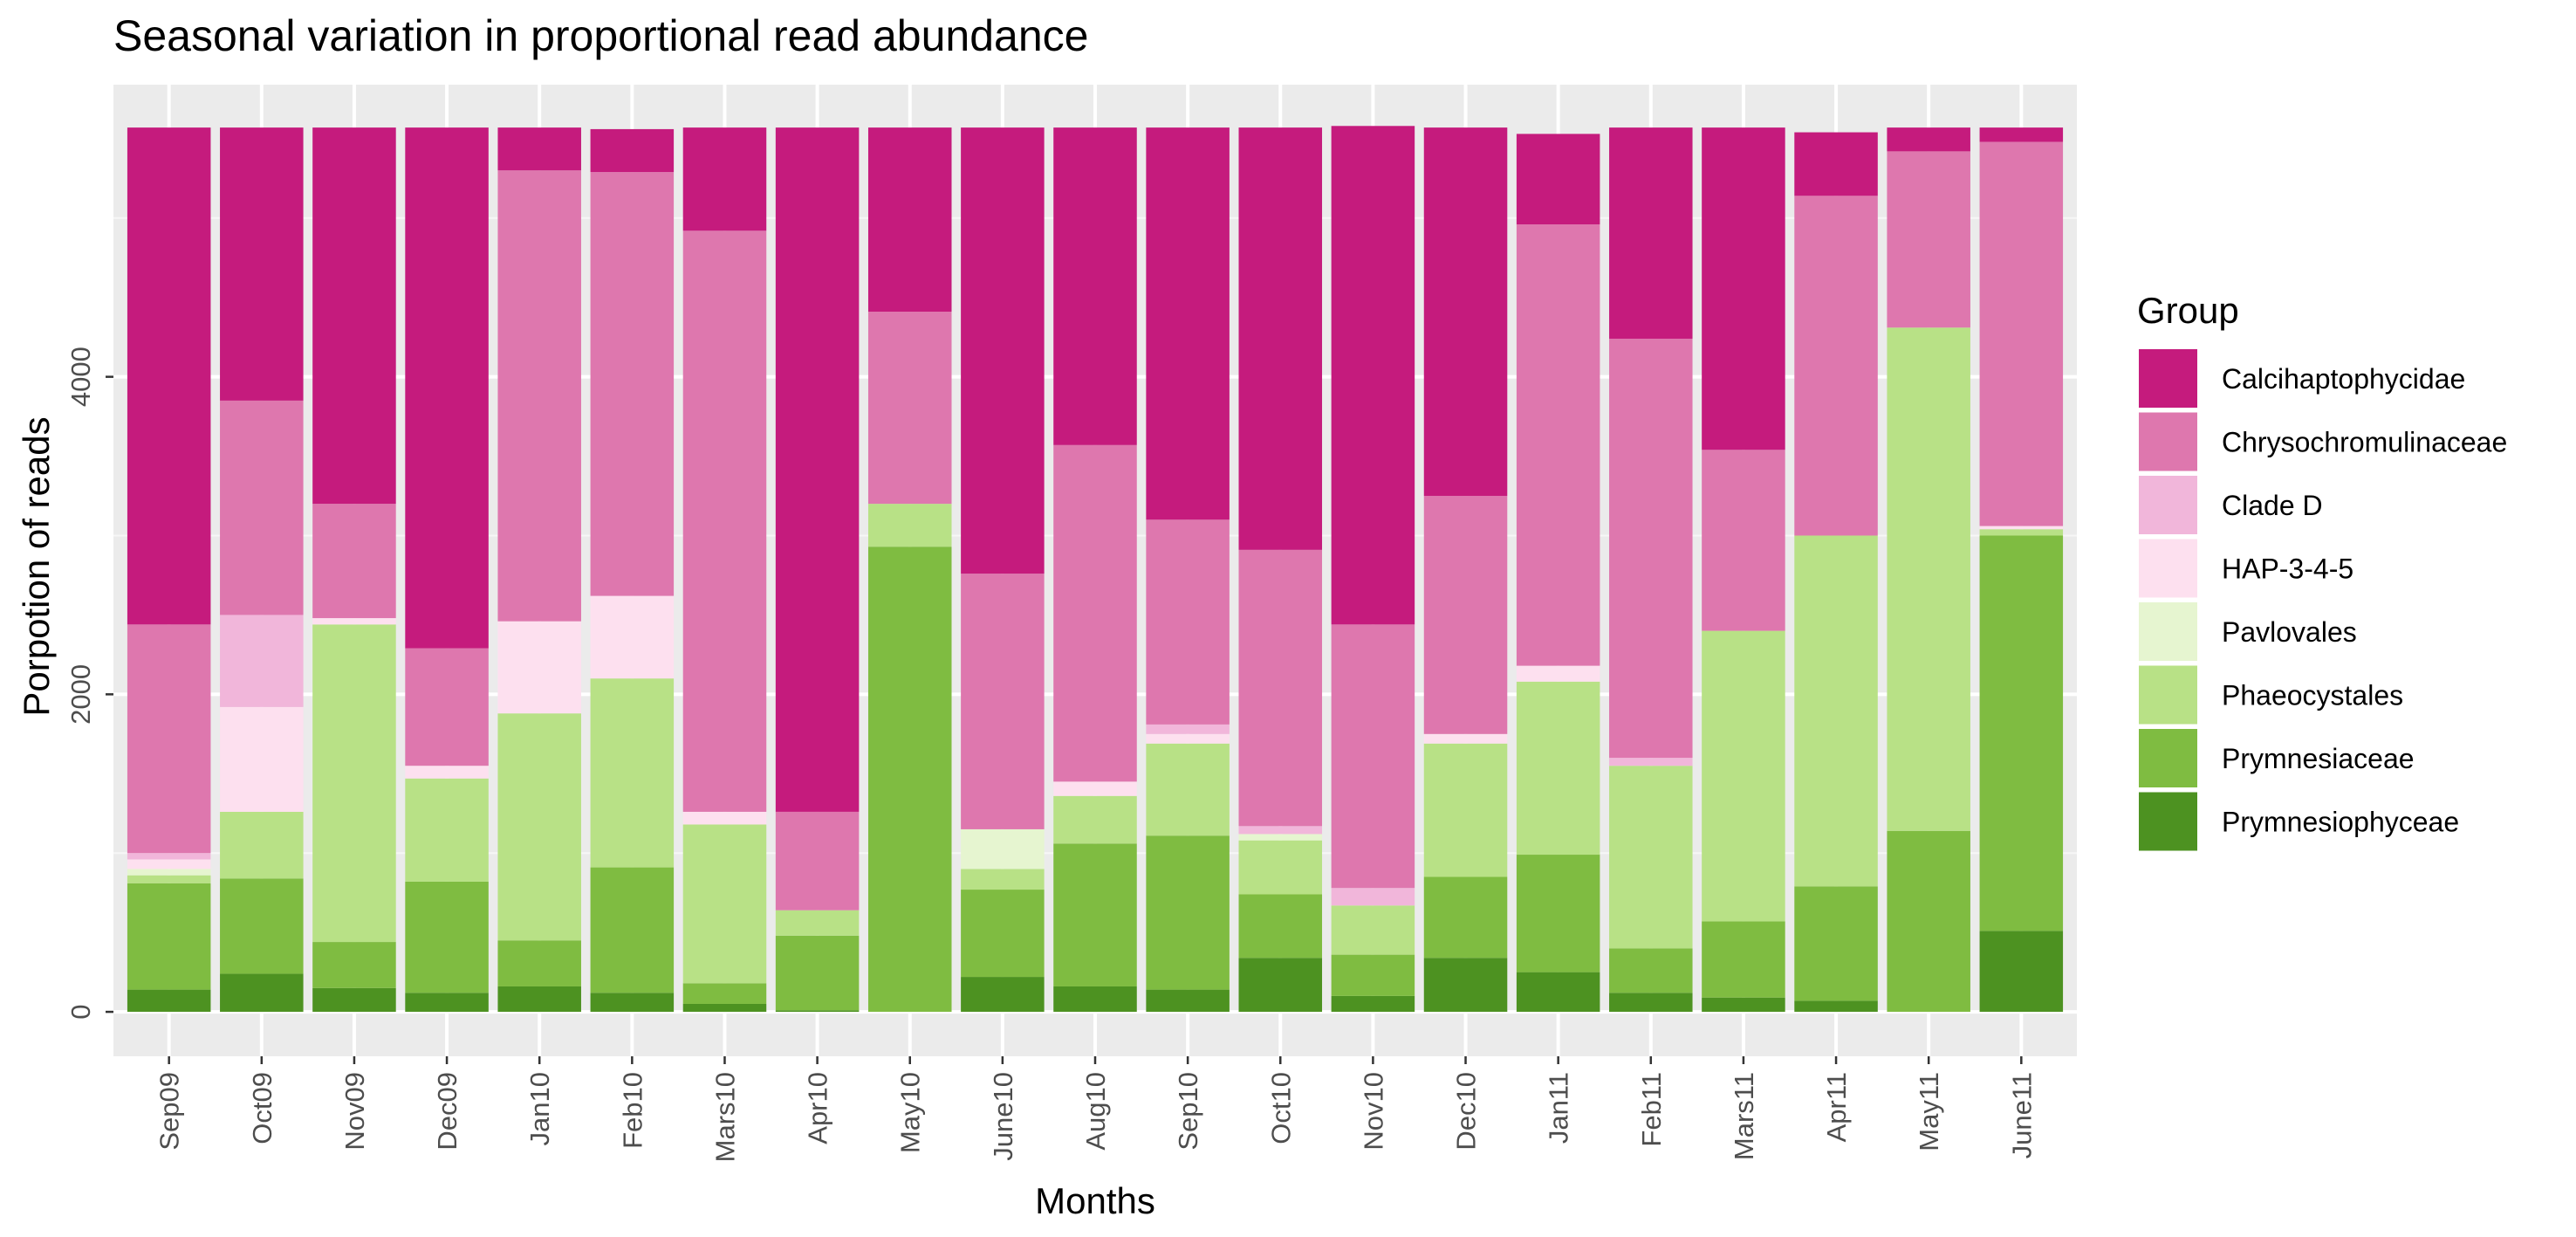  Describe the element at coordinates (539, 1108) in the screenshot. I see `x-tick-label: Jan10` at that location.